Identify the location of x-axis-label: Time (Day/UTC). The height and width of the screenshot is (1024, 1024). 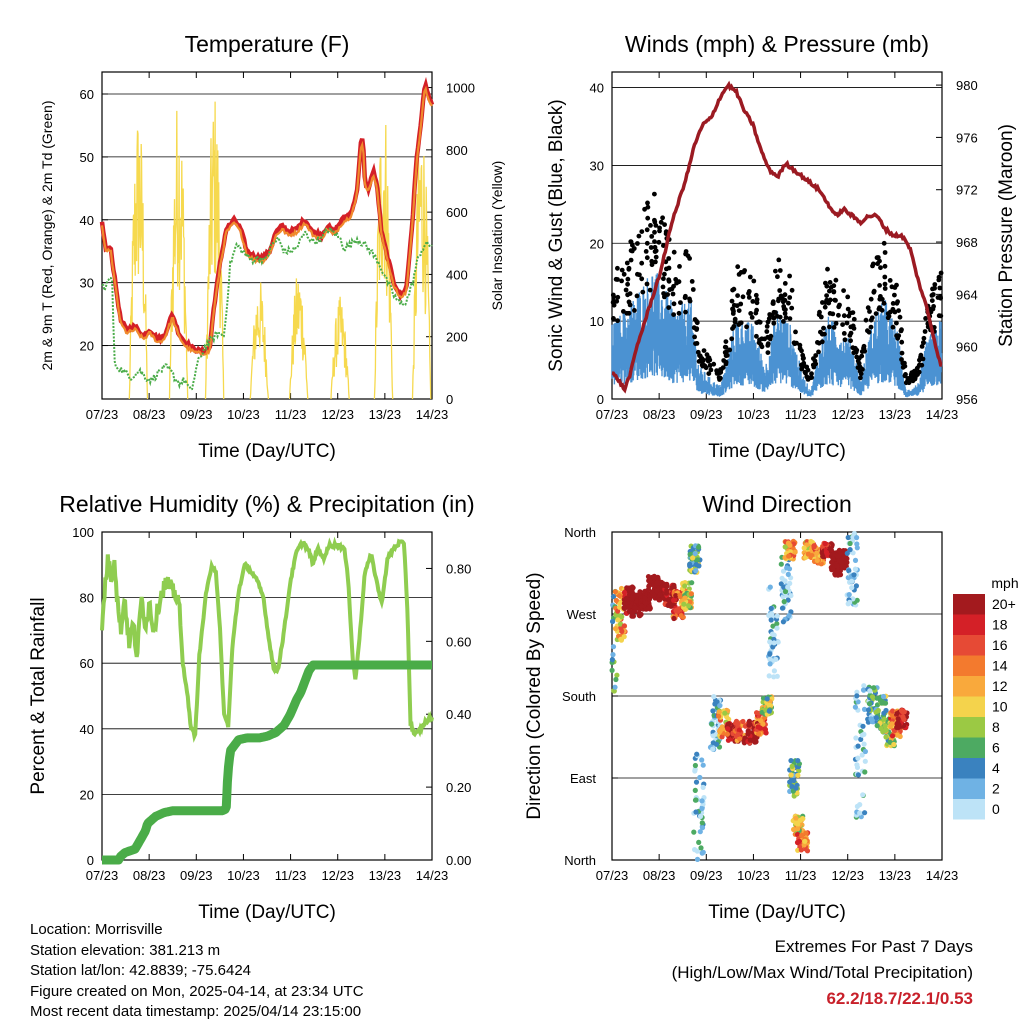
(777, 912).